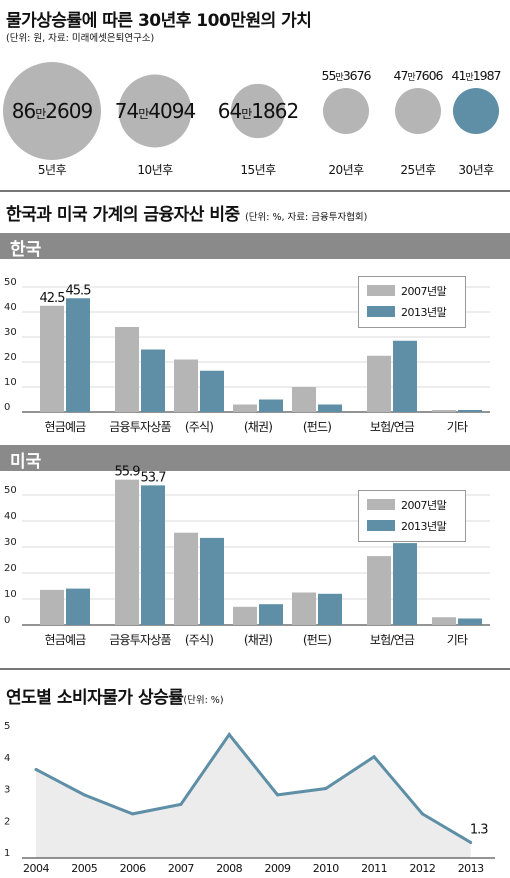  I want to click on section2-title: 한국과 미국 가계의 금융자산 비중 (단위: %, 자료: 금융투자협회), so click(187, 215).